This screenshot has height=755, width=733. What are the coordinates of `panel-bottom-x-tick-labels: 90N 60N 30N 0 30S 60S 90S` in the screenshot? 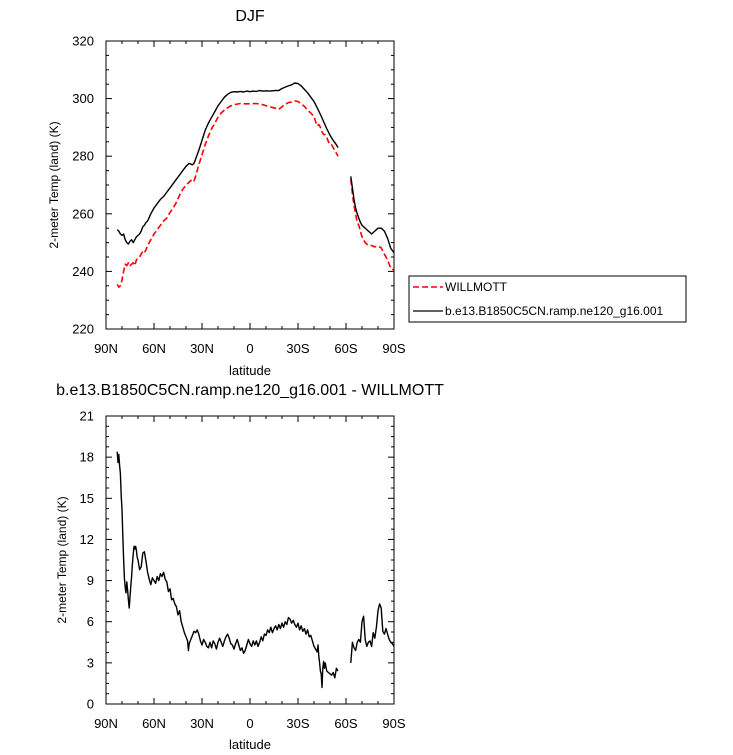 It's located at (250, 723).